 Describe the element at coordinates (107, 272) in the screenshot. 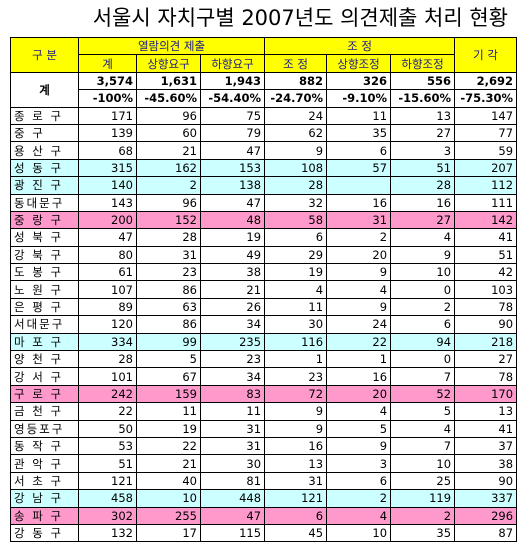

I see `table-cell: 61` at that location.